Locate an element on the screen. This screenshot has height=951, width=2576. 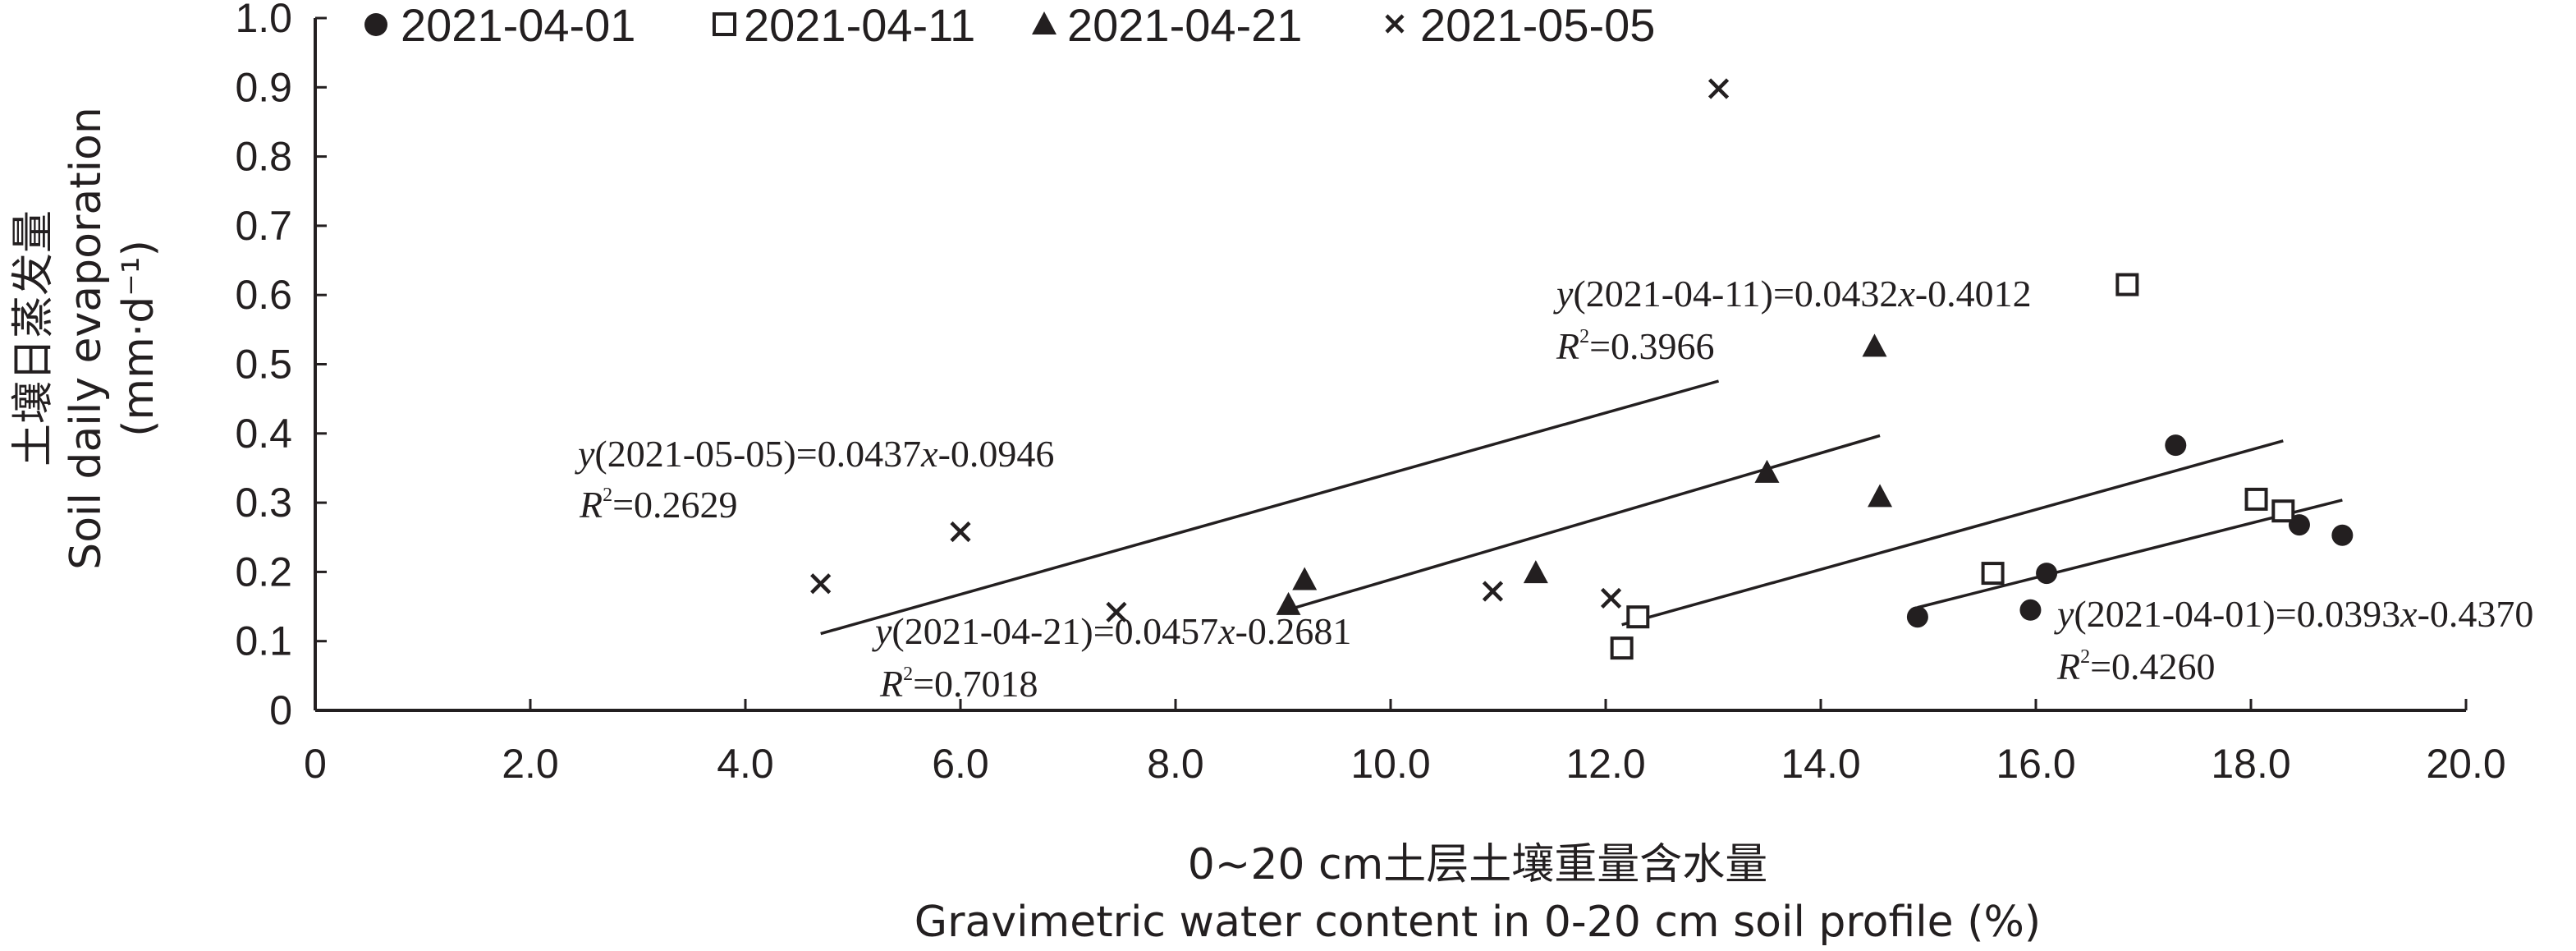
x-tick-label: 12.0 is located at coordinates (1605, 764).